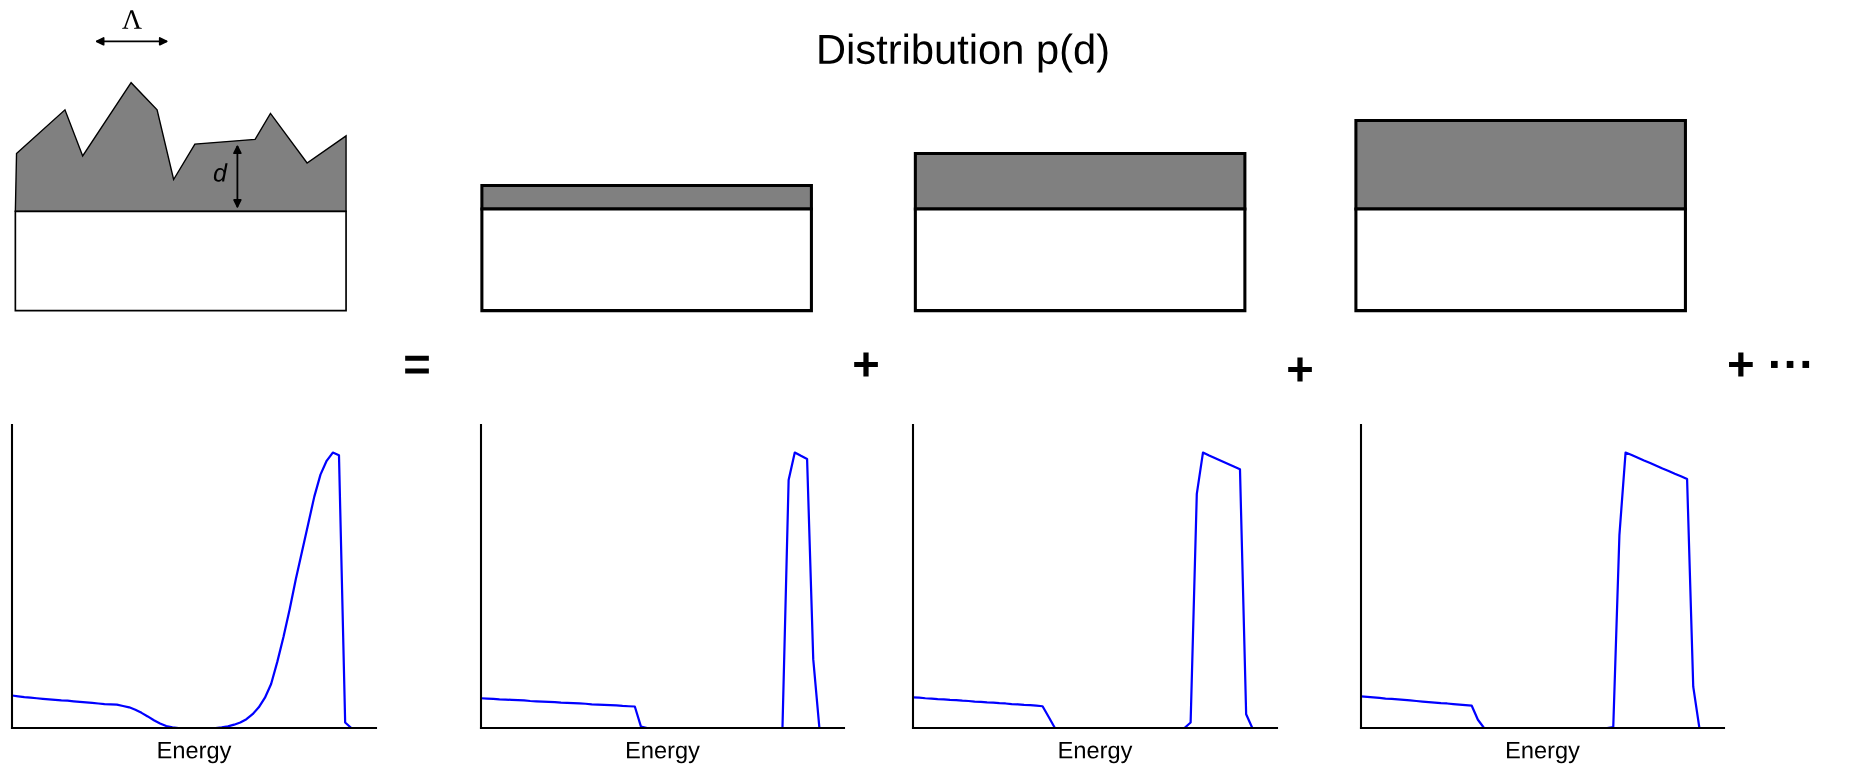  I want to click on text: Λ, so click(132, 19).